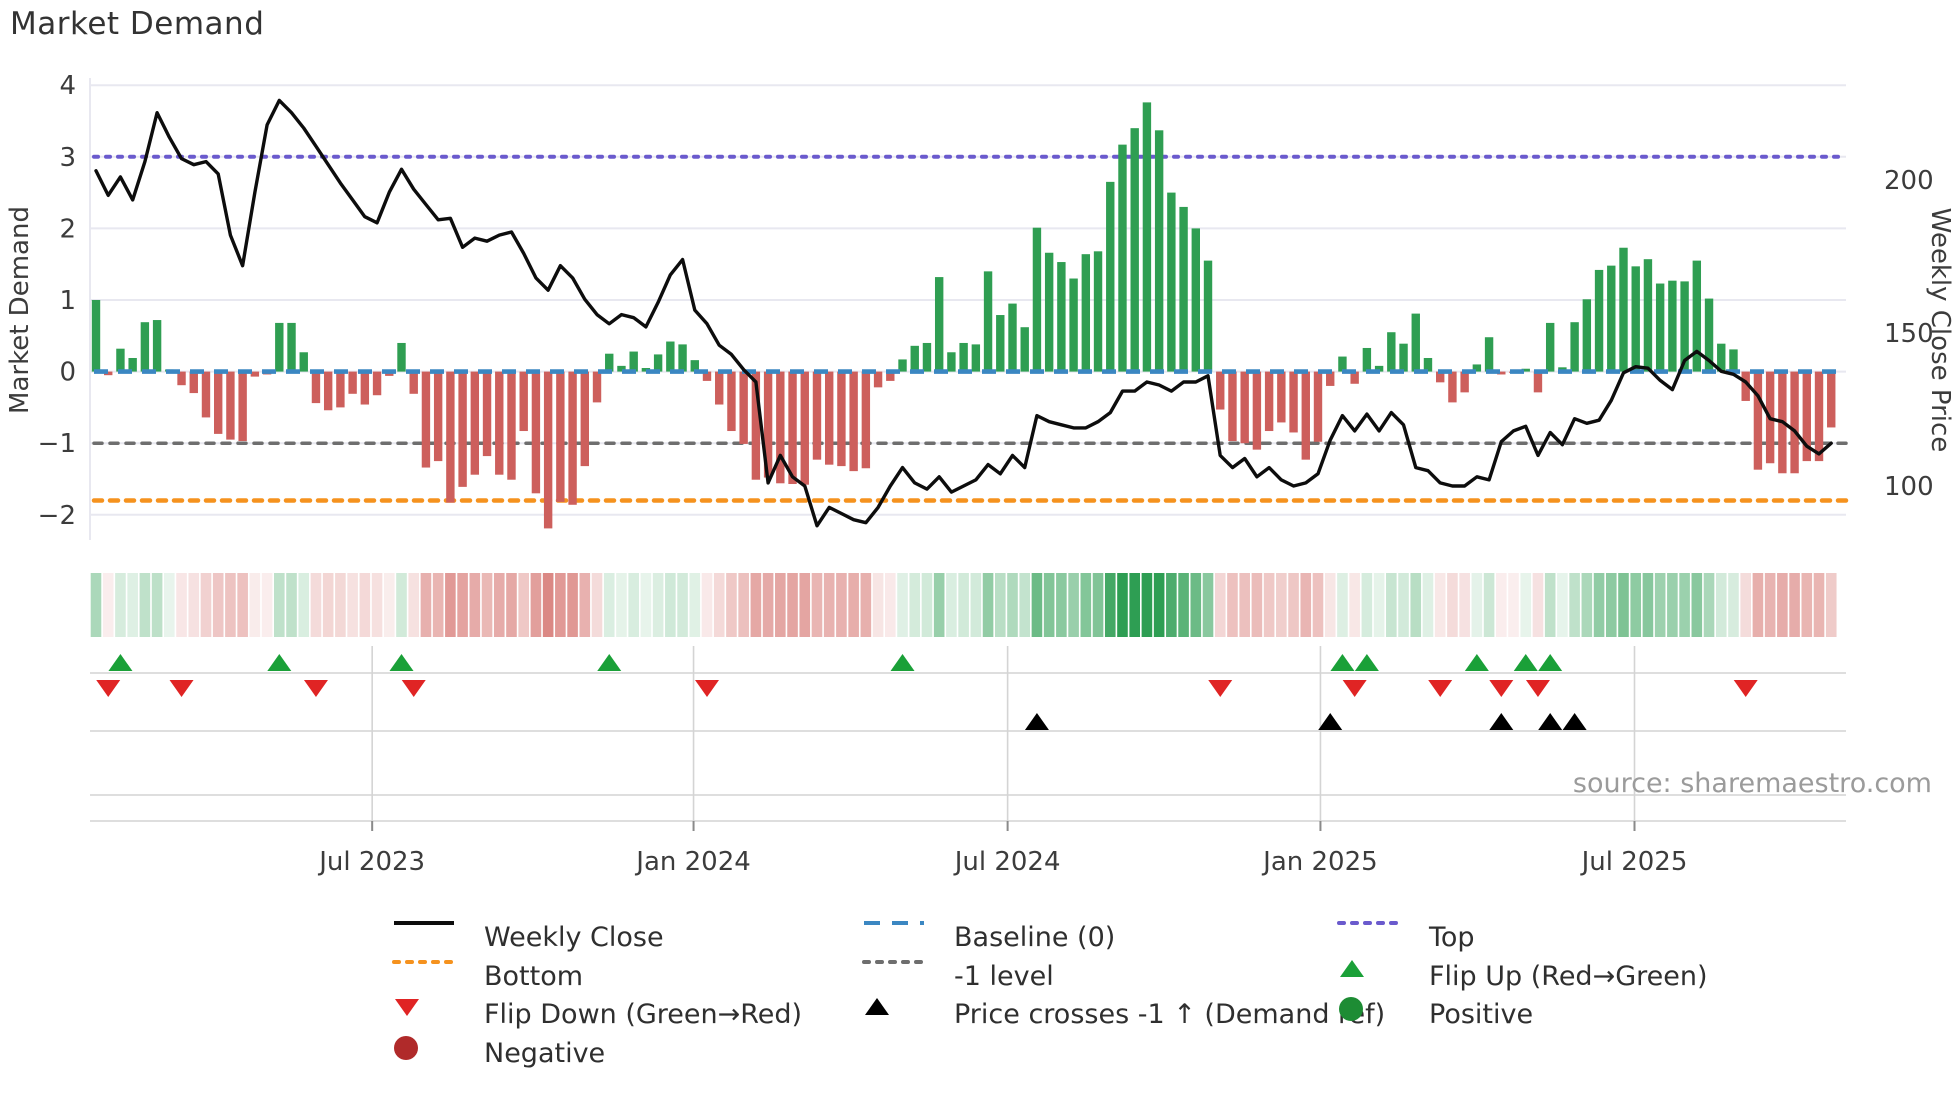  Describe the element at coordinates (1342, 662) in the screenshot. I see `flip-up-marker` at that location.